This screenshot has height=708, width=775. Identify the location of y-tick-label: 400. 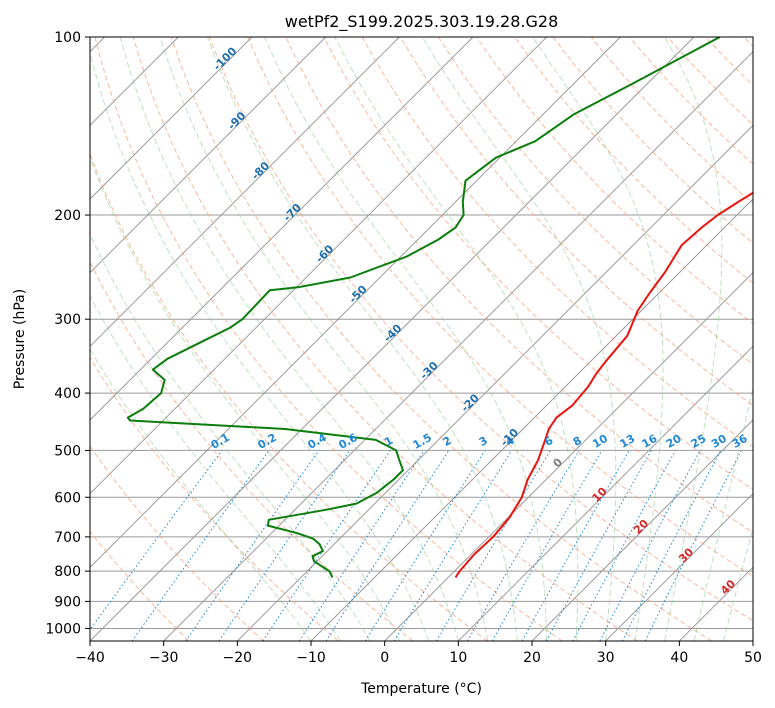
(67, 394).